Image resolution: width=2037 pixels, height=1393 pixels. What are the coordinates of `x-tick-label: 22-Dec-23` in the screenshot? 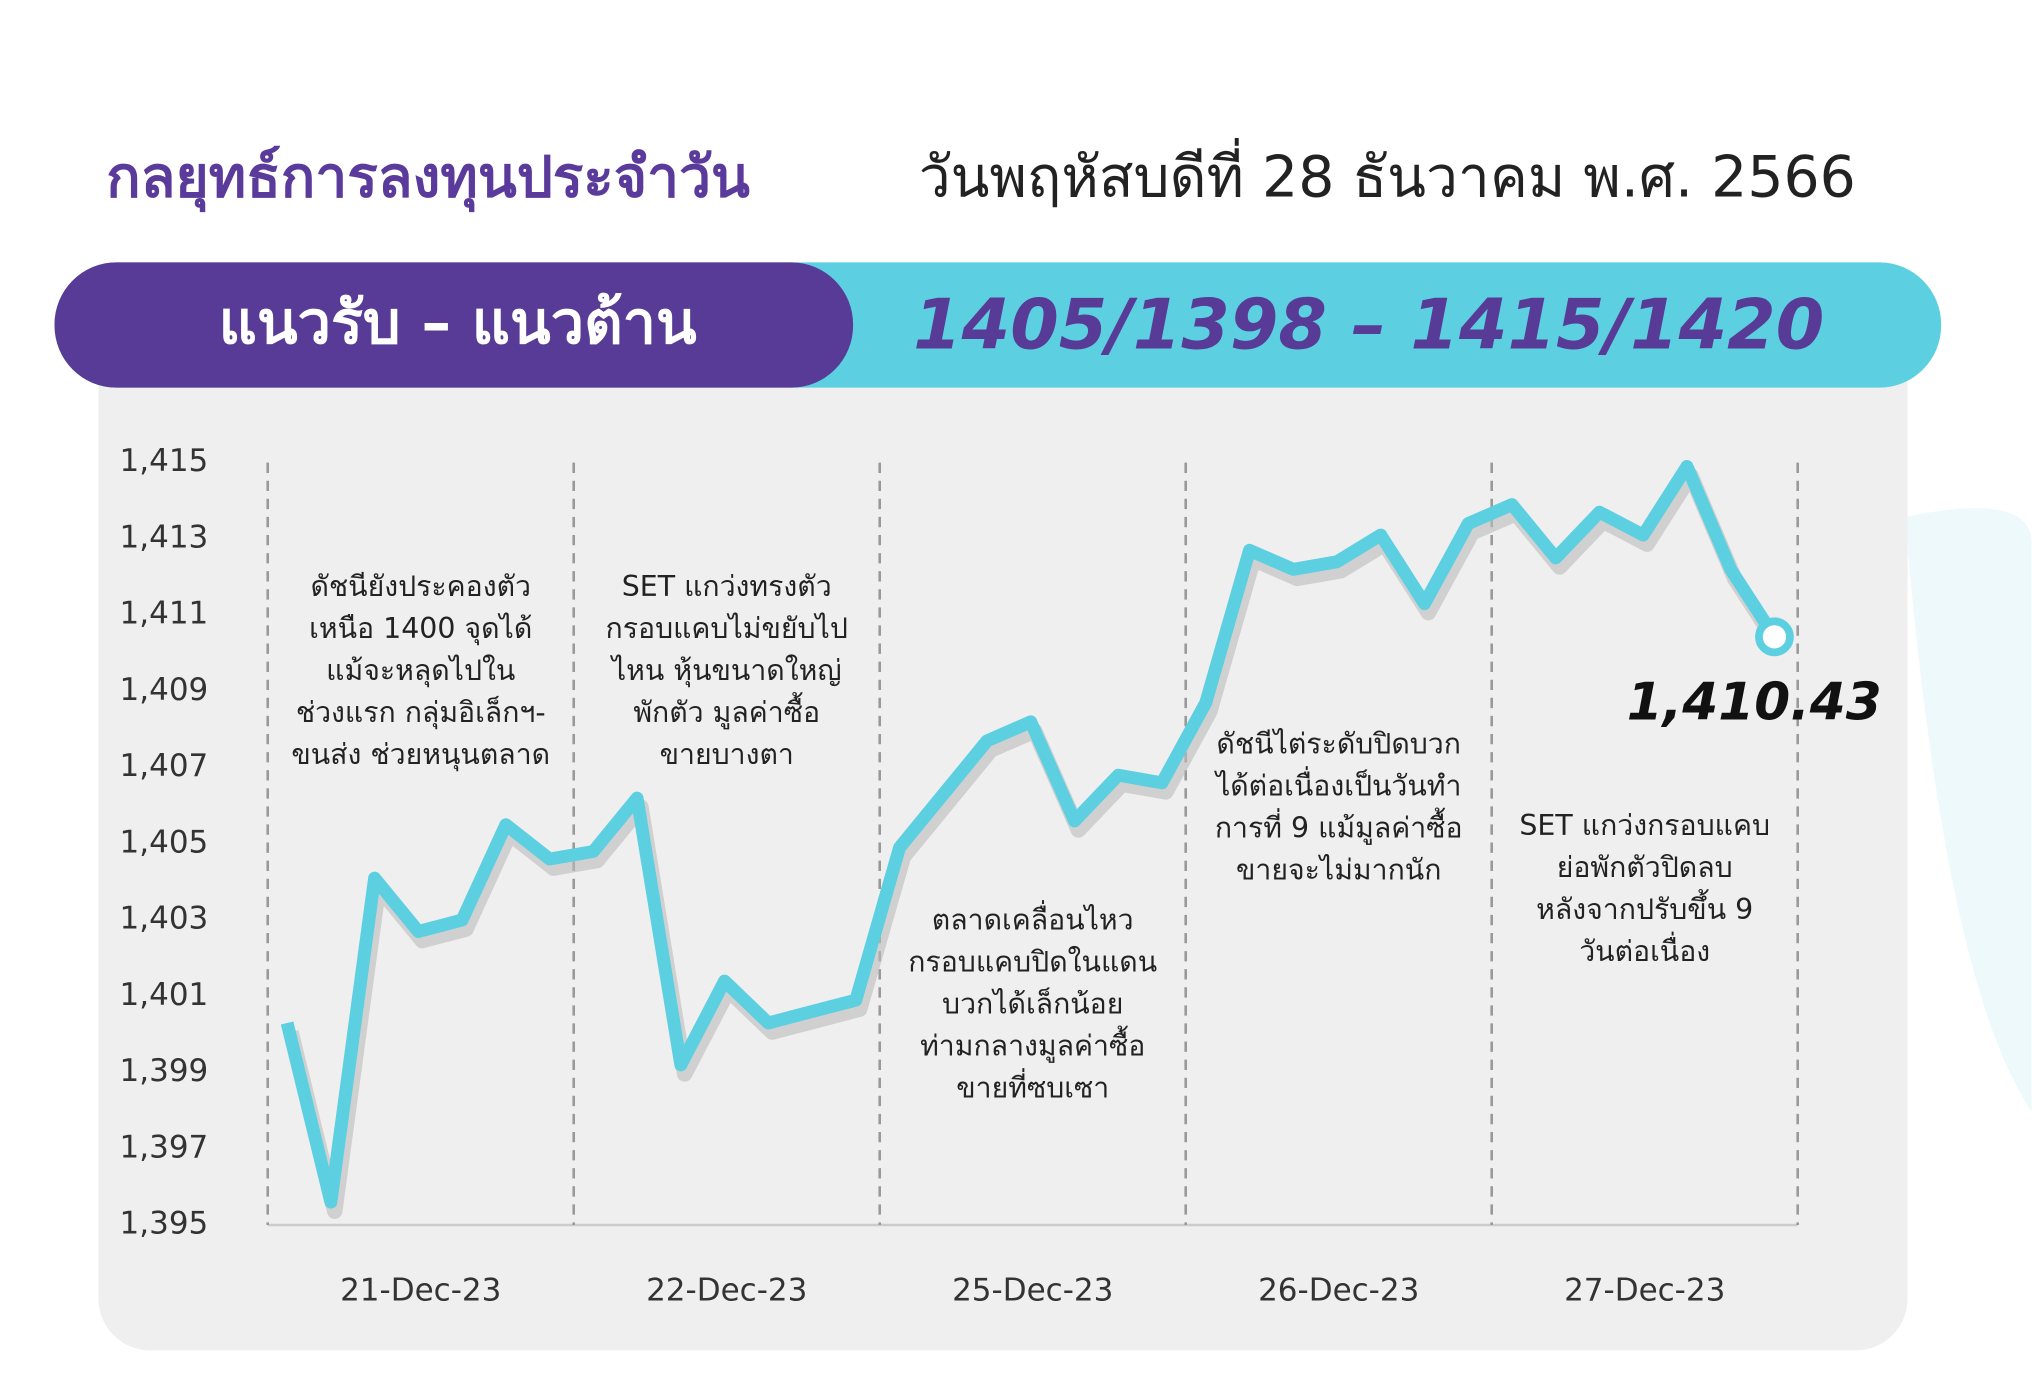 It's located at (726, 1291).